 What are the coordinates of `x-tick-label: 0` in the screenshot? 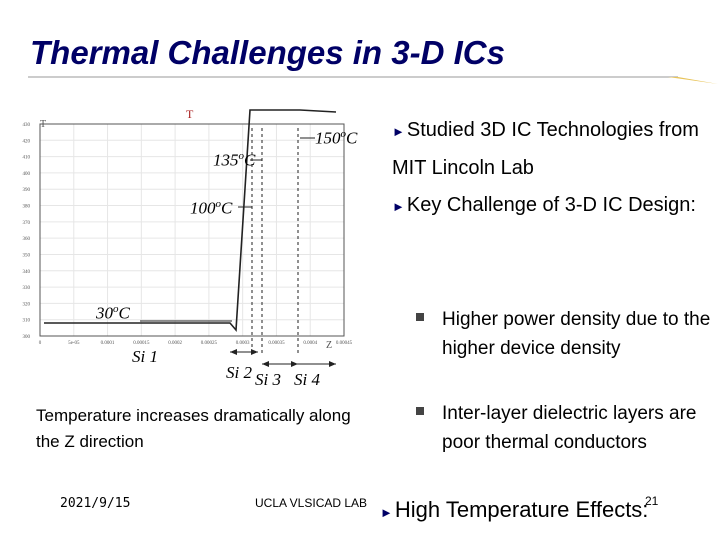 It's located at (40, 343).